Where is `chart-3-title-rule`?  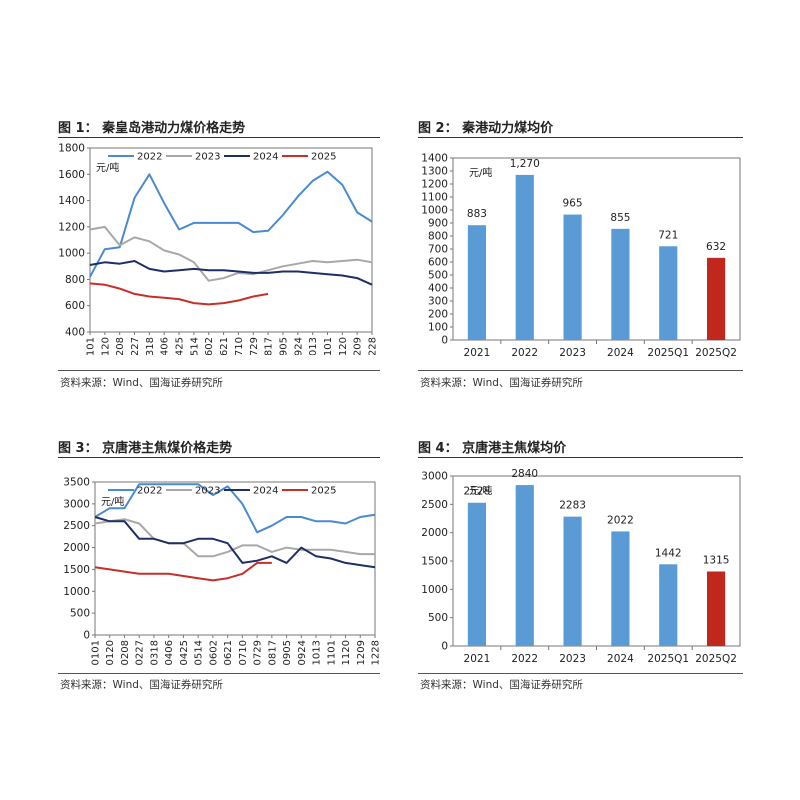
chart-3-title-rule is located at coordinates (219, 457).